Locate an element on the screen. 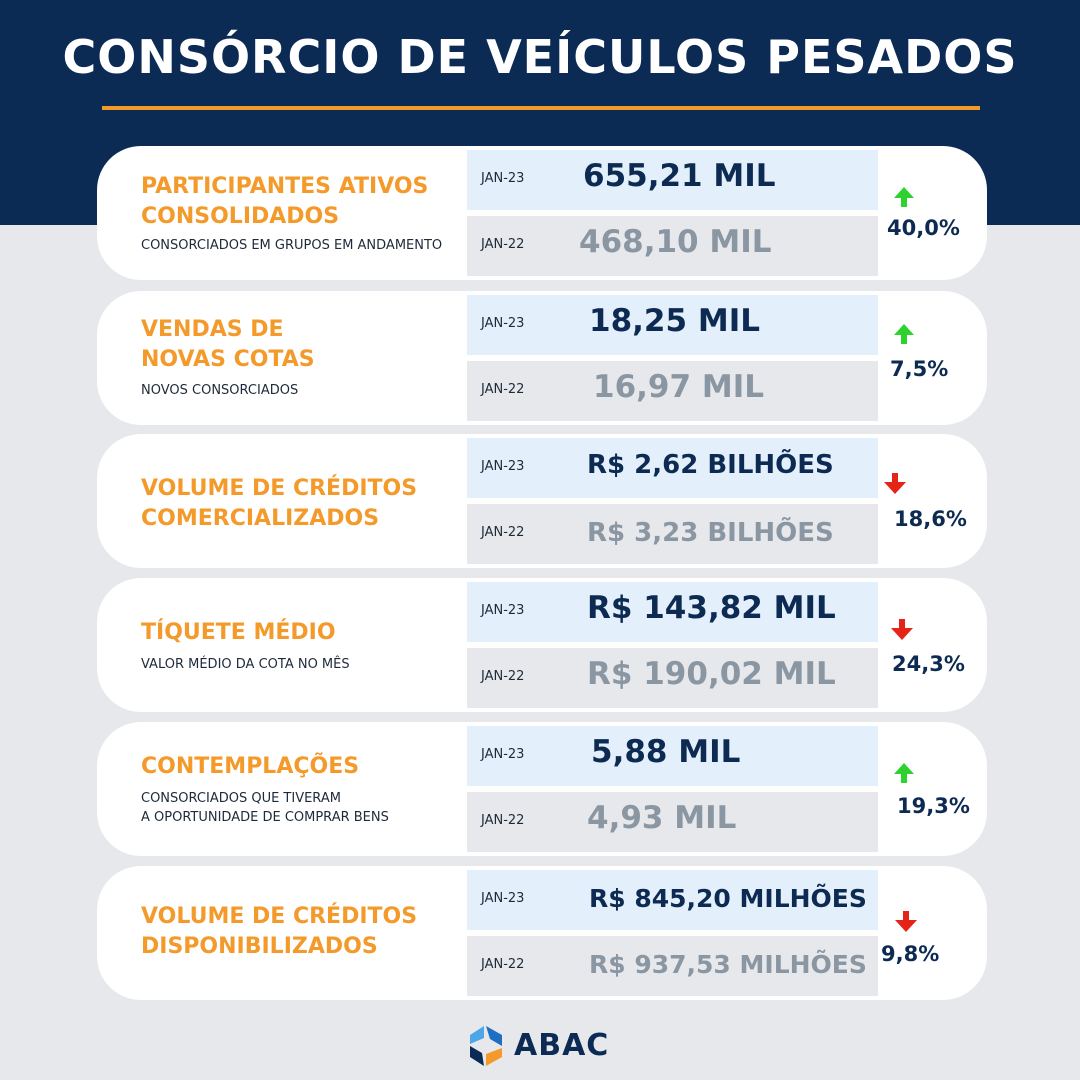  change-percent: 7,5% is located at coordinates (919, 369).